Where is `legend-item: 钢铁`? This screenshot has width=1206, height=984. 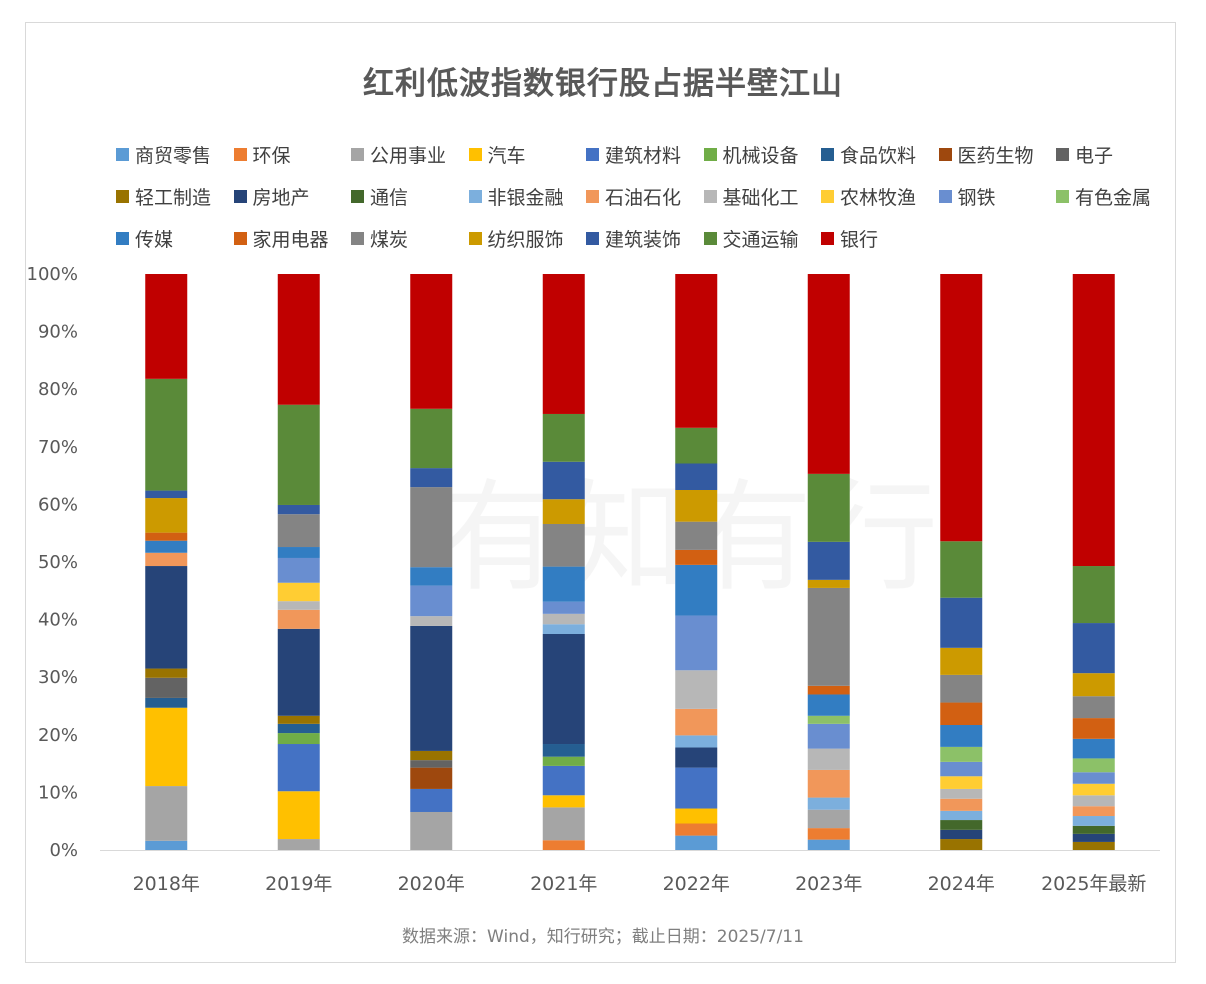 legend-item: 钢铁 is located at coordinates (967, 196).